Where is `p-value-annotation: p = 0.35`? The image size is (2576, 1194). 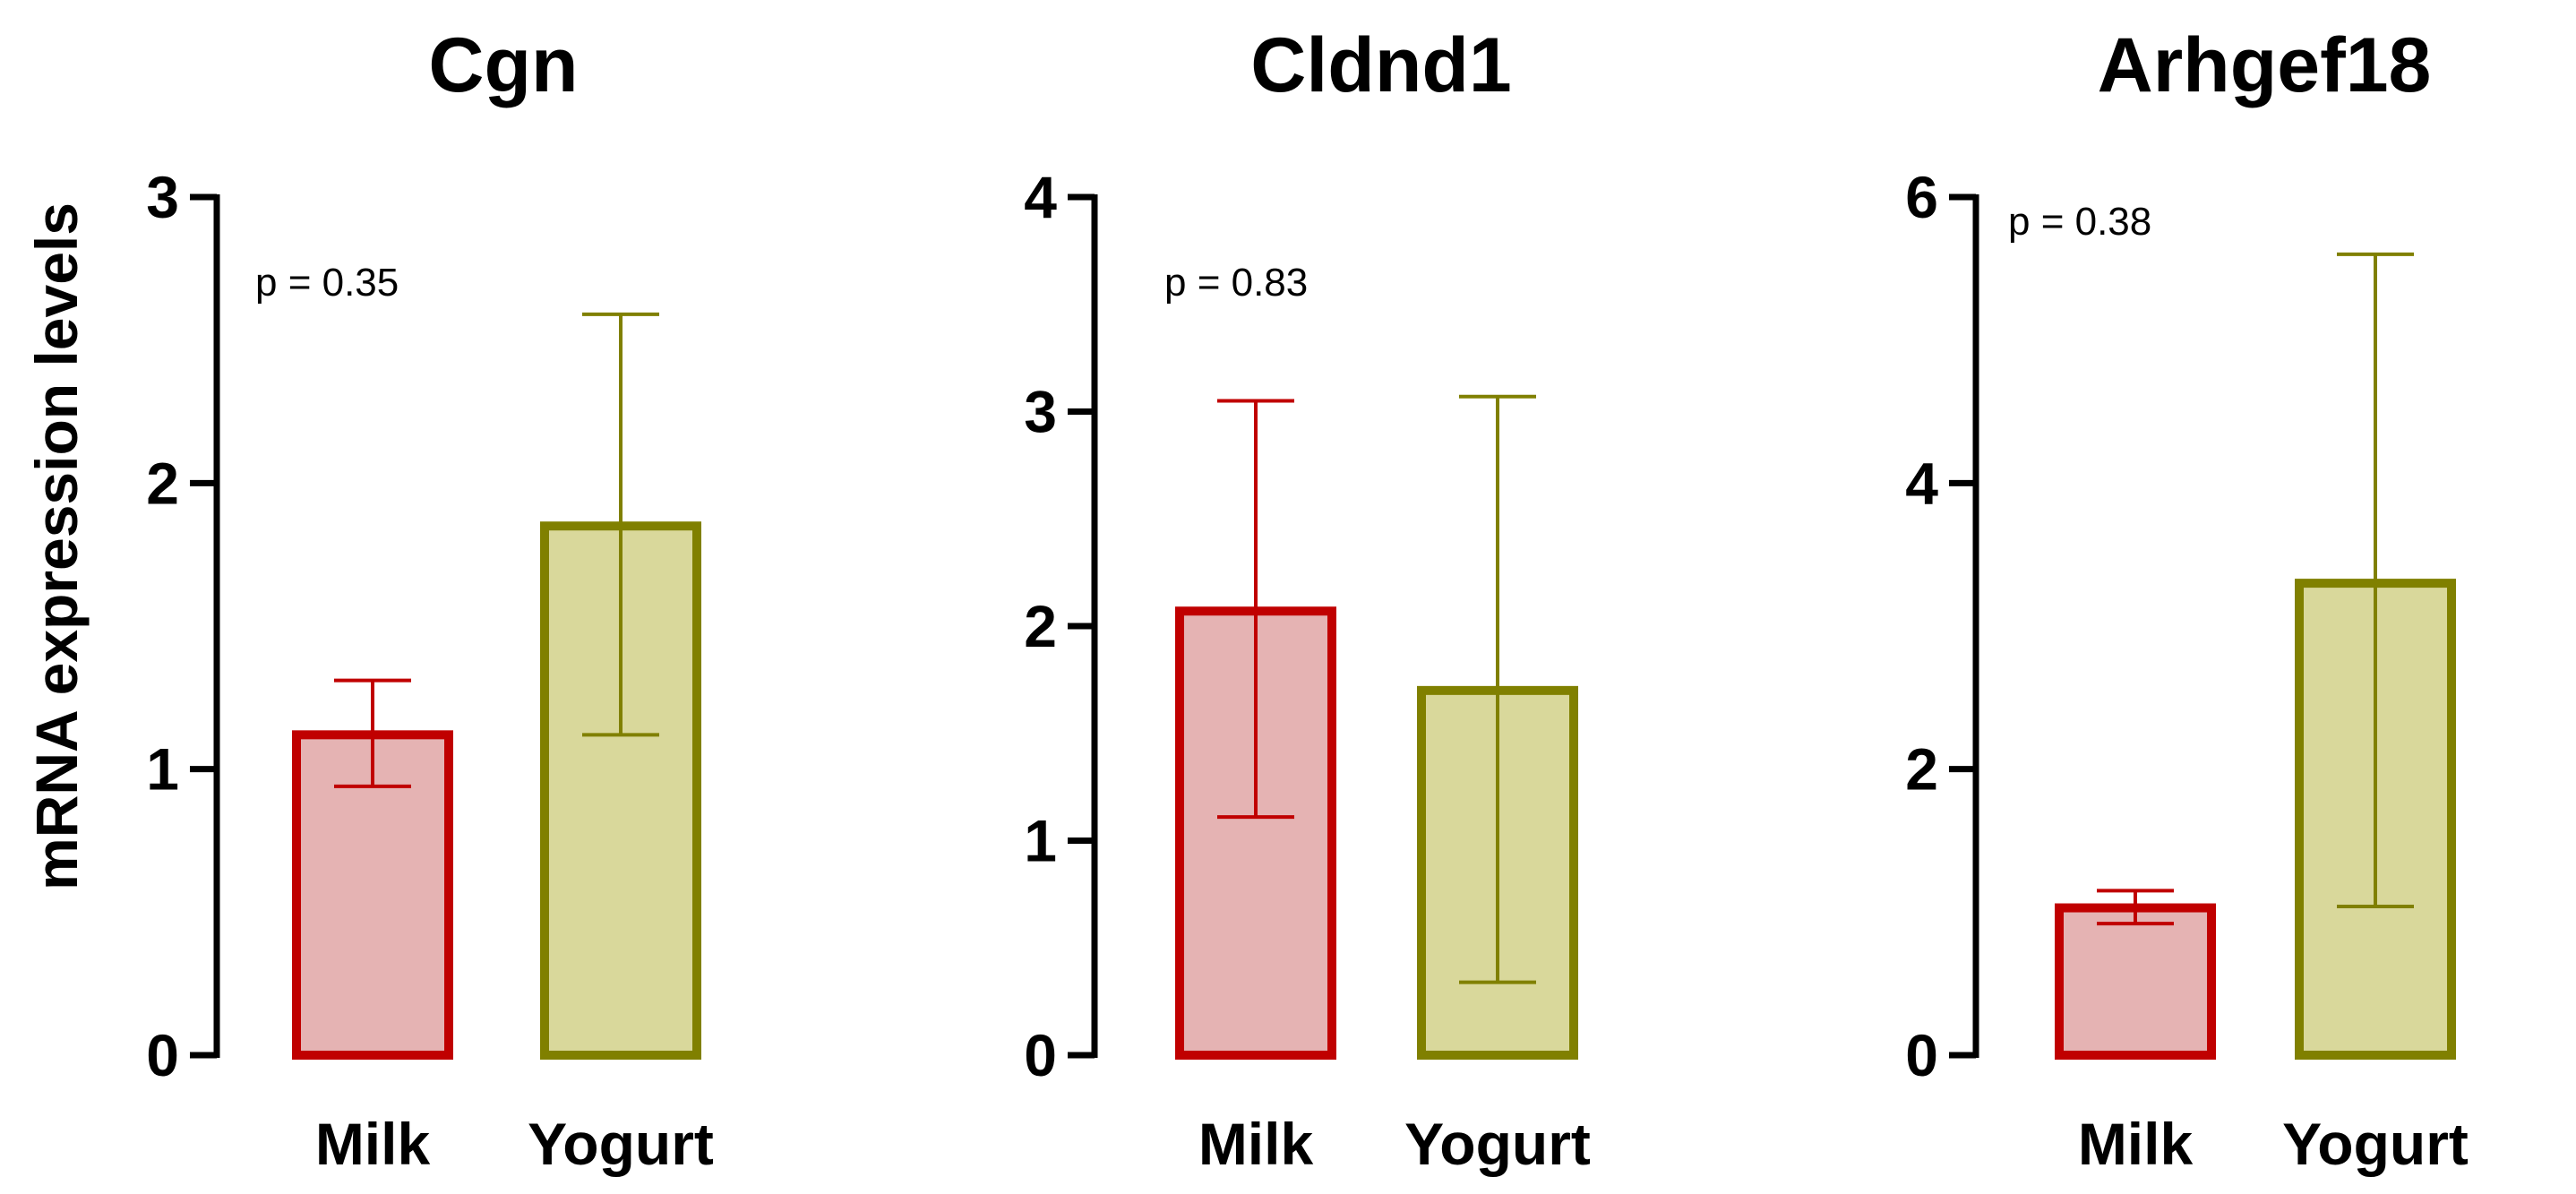
p-value-annotation: p = 0.35 is located at coordinates (327, 283).